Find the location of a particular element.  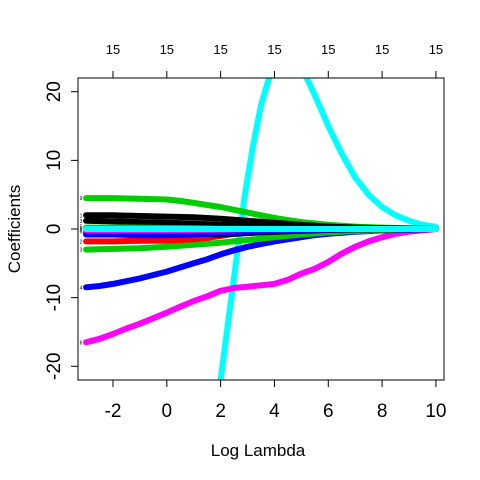

top-tick-label-0: 15 is located at coordinates (113, 49).